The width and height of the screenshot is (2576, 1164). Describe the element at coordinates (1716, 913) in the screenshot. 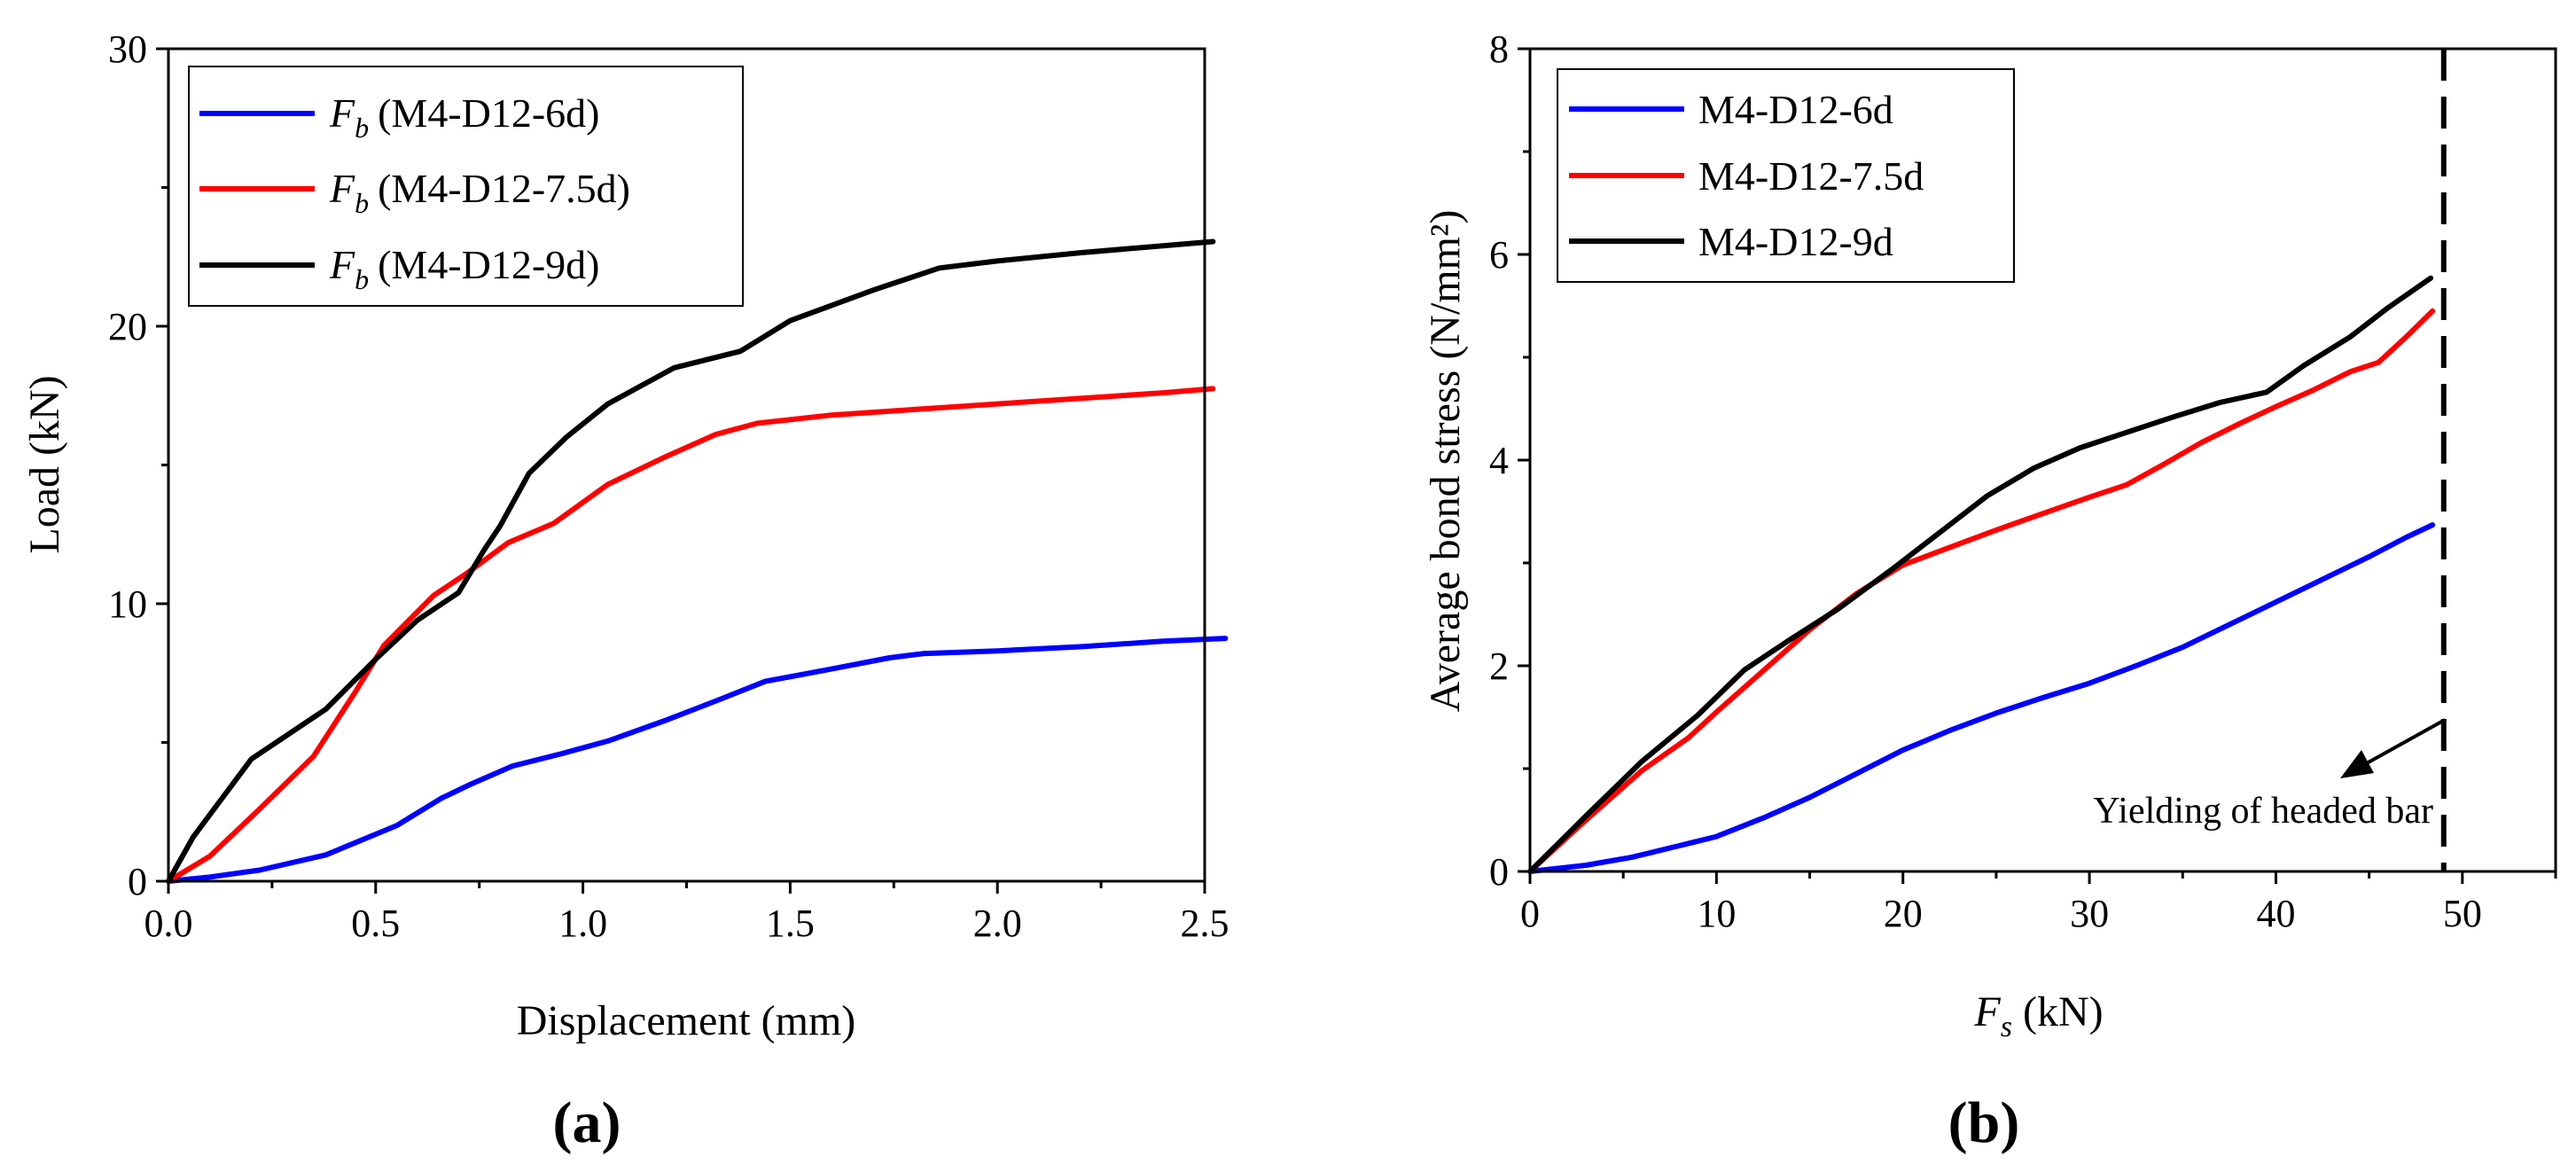

I see `x-tick-label: 10` at that location.